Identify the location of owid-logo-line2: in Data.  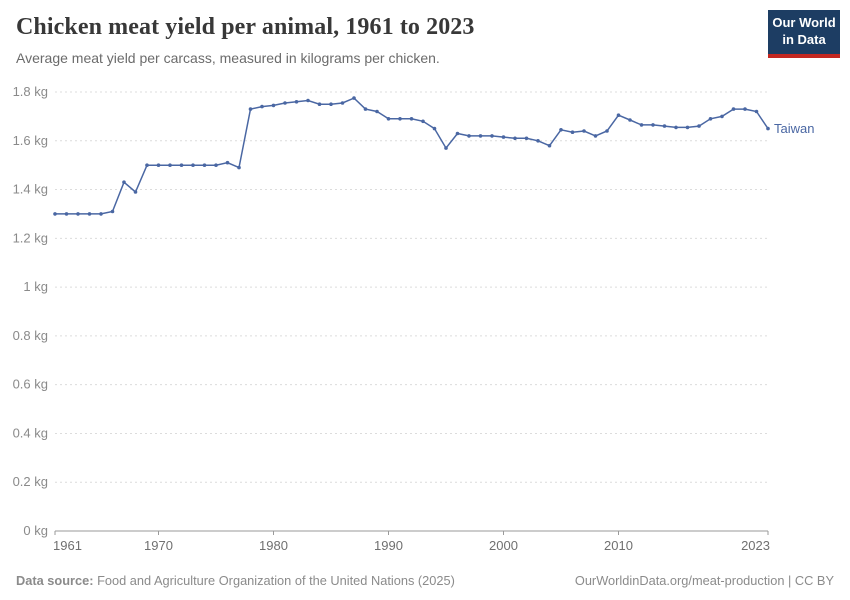
(804, 39).